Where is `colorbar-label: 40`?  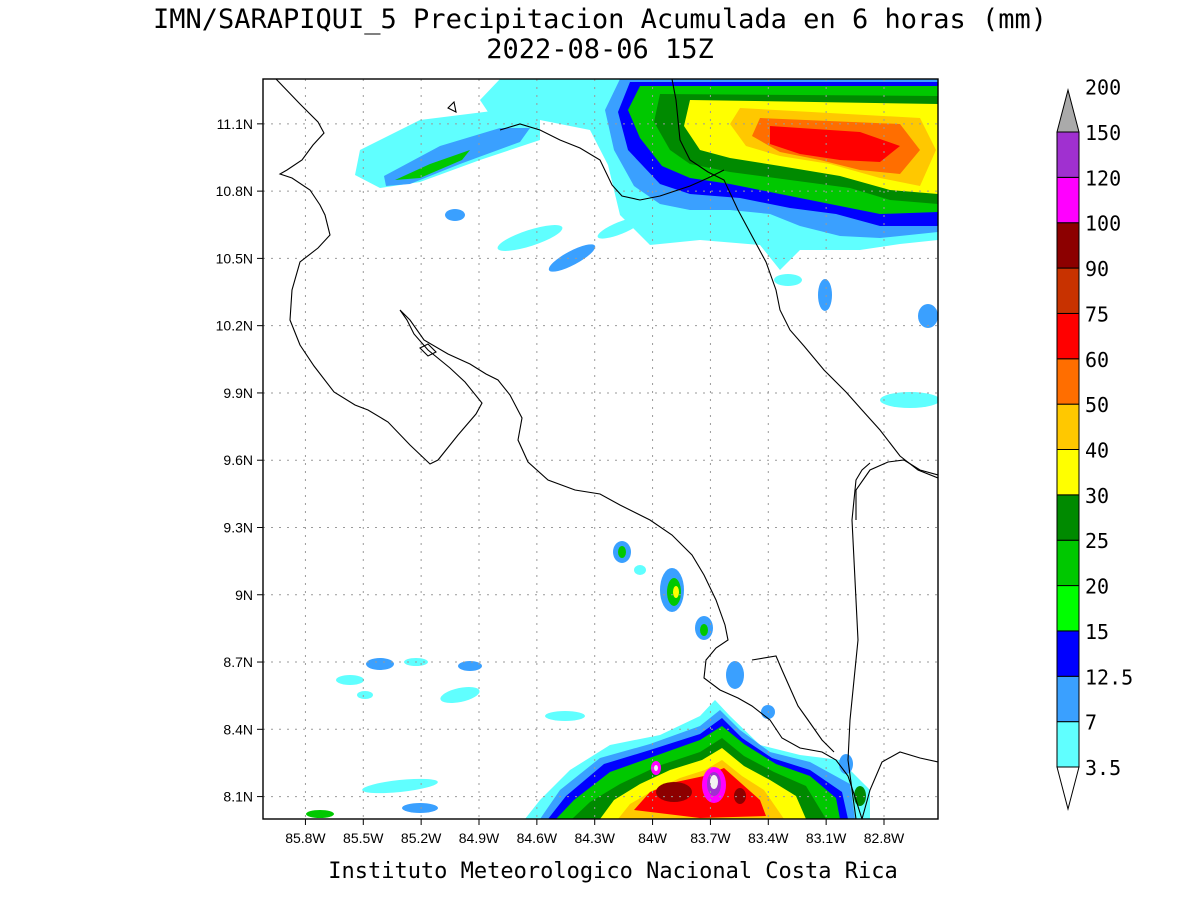
colorbar-label: 40 is located at coordinates (1097, 451).